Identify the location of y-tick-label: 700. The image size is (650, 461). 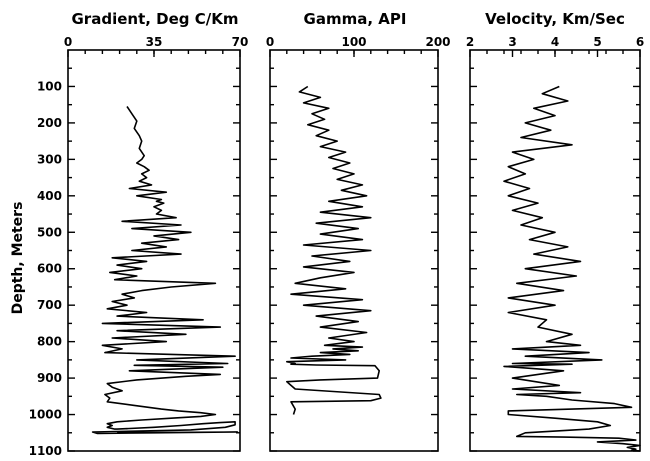
(49, 305).